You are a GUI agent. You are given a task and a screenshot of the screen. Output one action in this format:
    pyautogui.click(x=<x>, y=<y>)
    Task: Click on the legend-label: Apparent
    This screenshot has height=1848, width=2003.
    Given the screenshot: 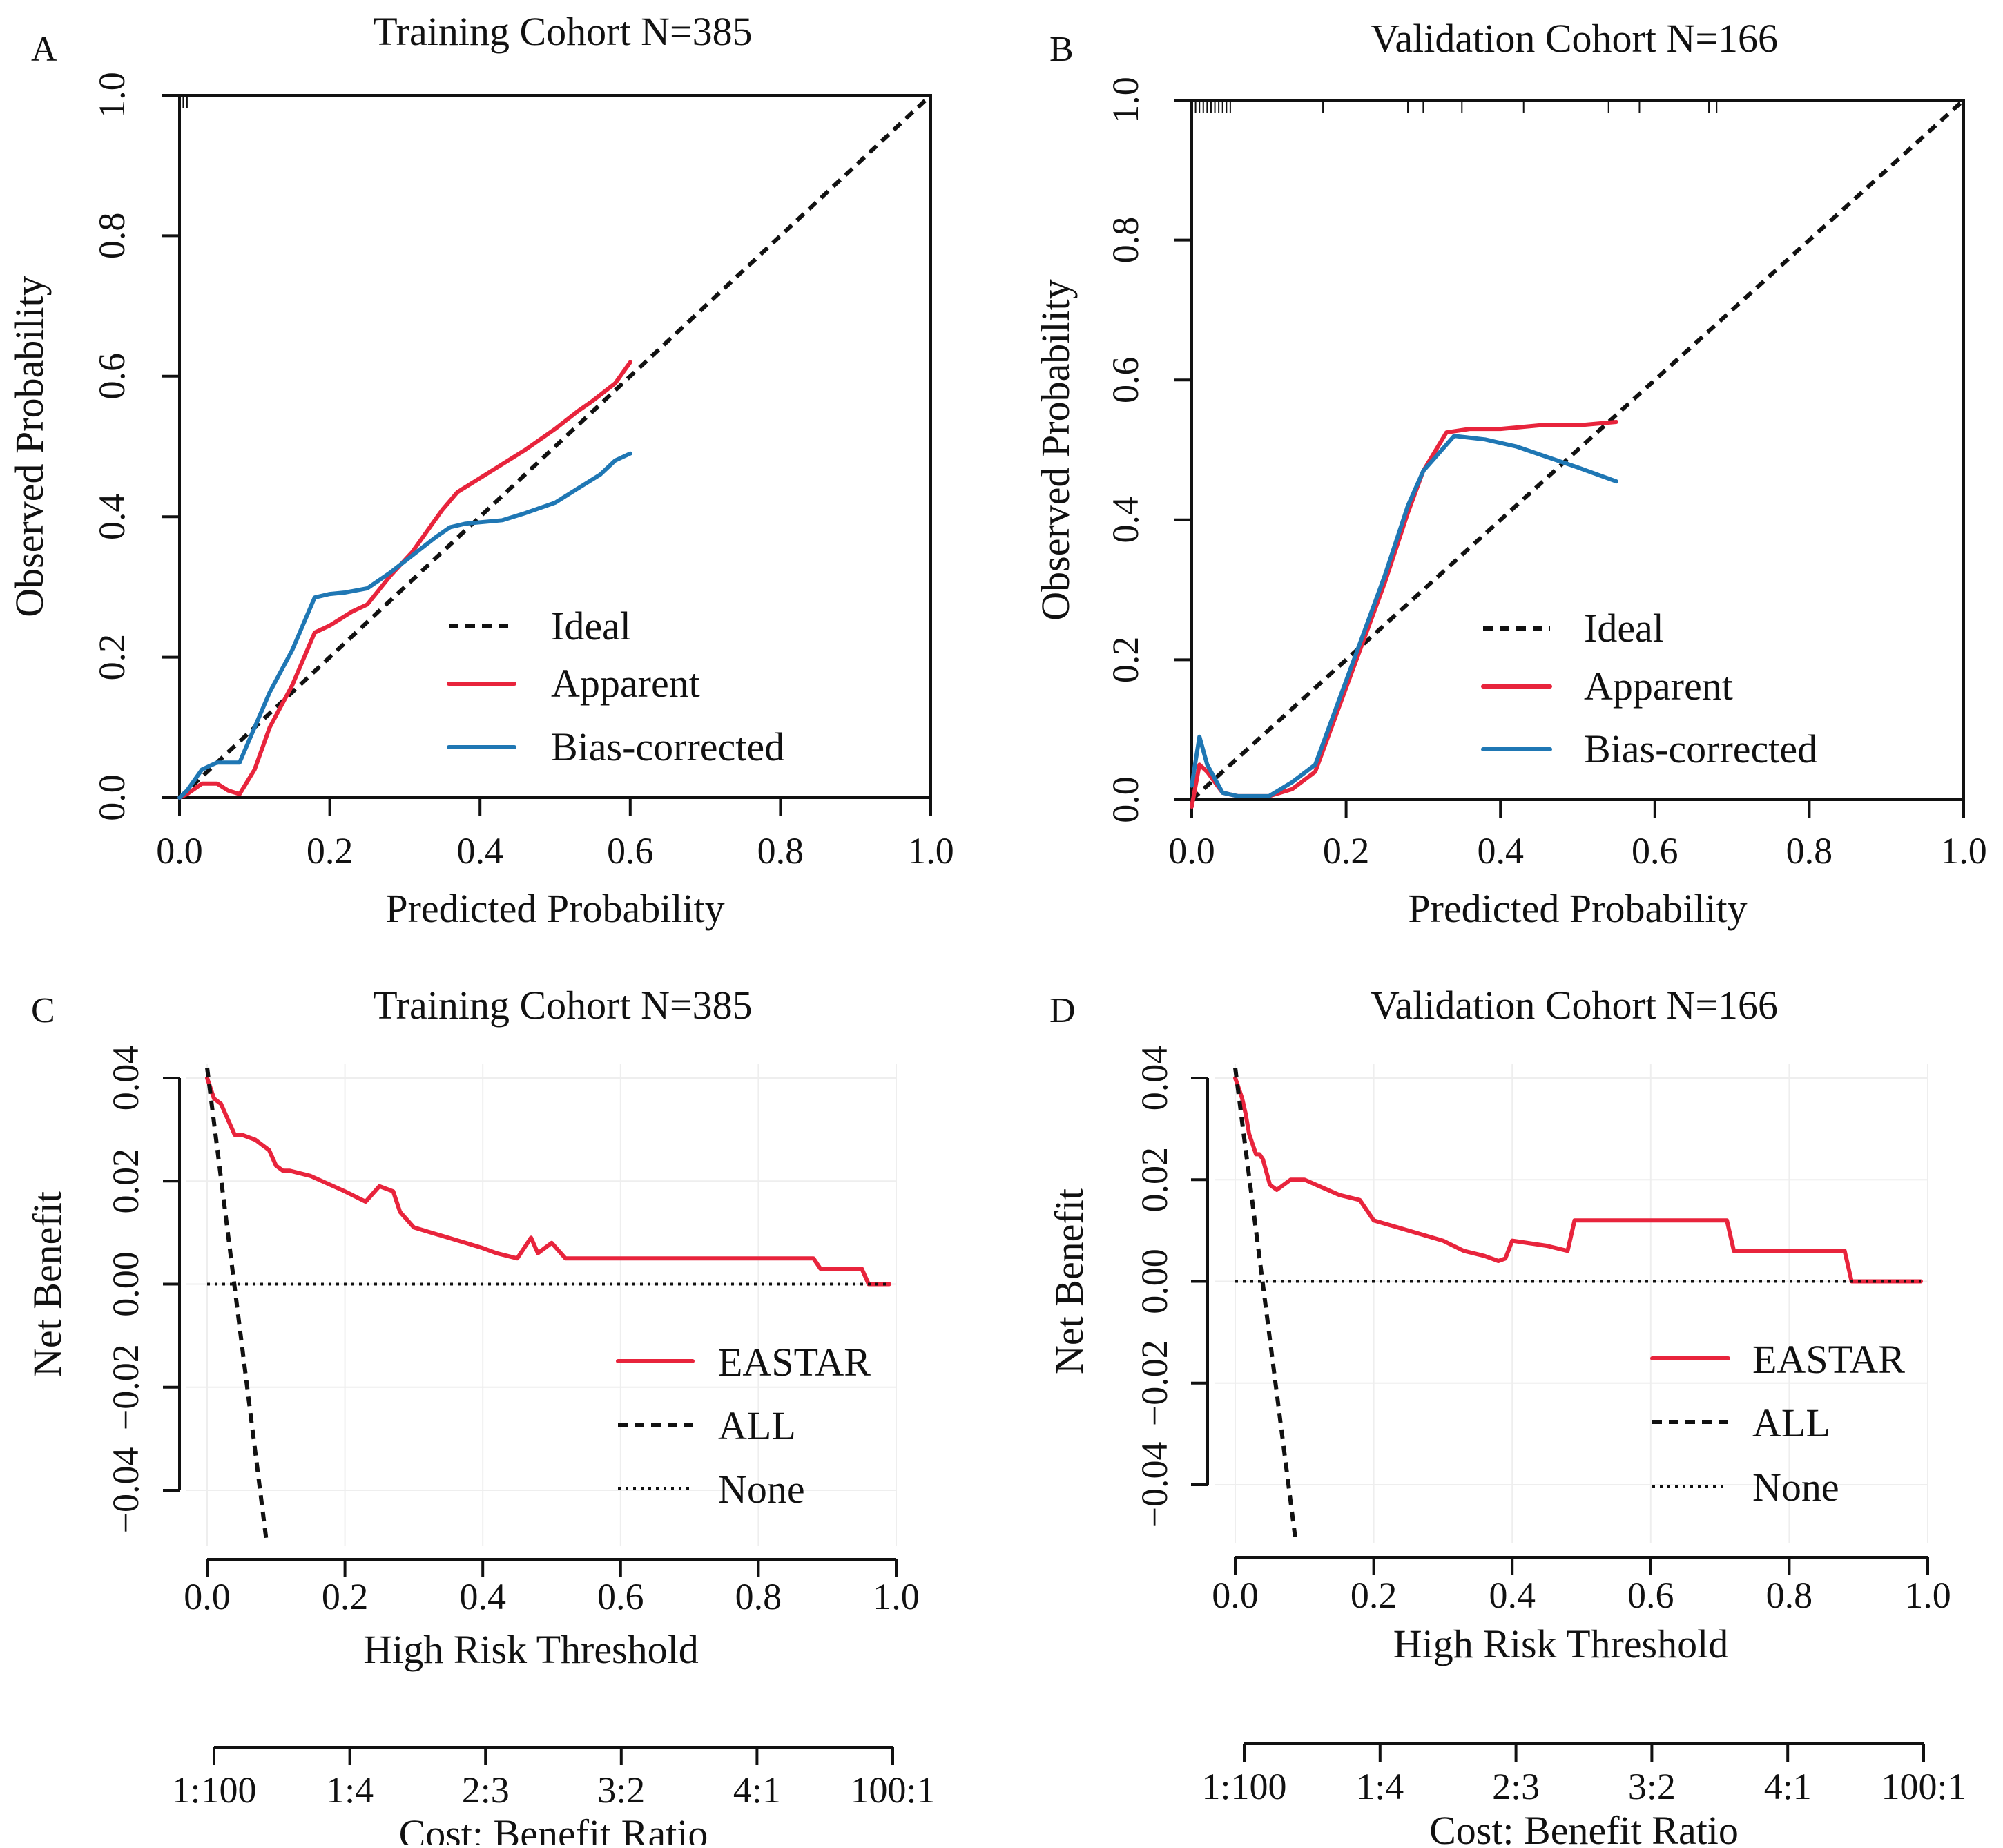 What is the action you would take?
    pyautogui.click(x=1659, y=686)
    